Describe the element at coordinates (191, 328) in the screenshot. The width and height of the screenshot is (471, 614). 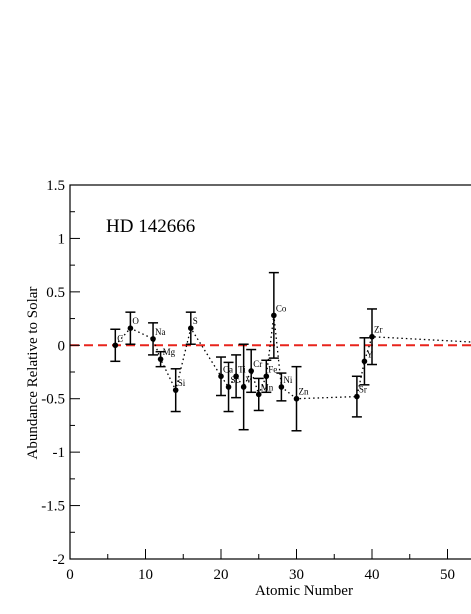
I see `data-point-S` at that location.